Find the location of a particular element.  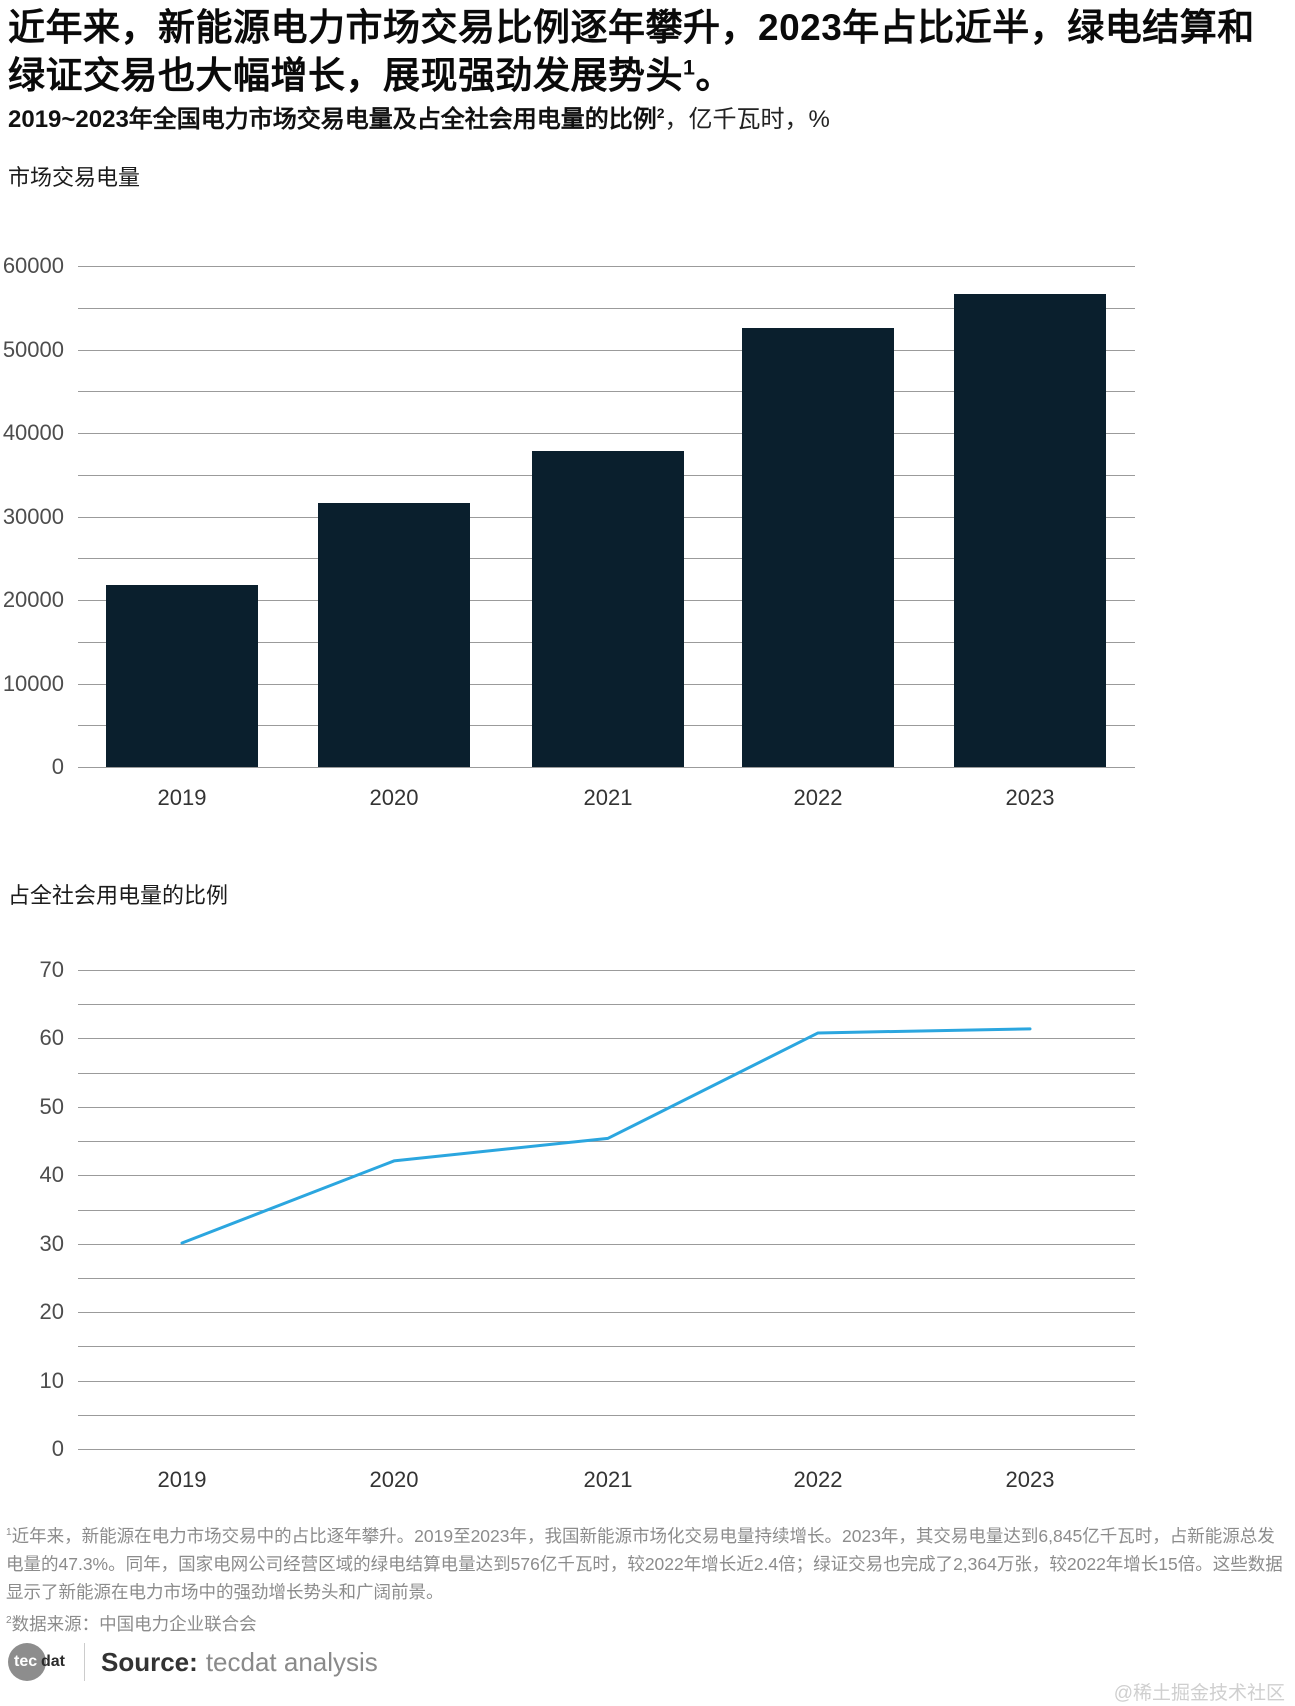

y-tick-label: 50 is located at coordinates (51, 1106).